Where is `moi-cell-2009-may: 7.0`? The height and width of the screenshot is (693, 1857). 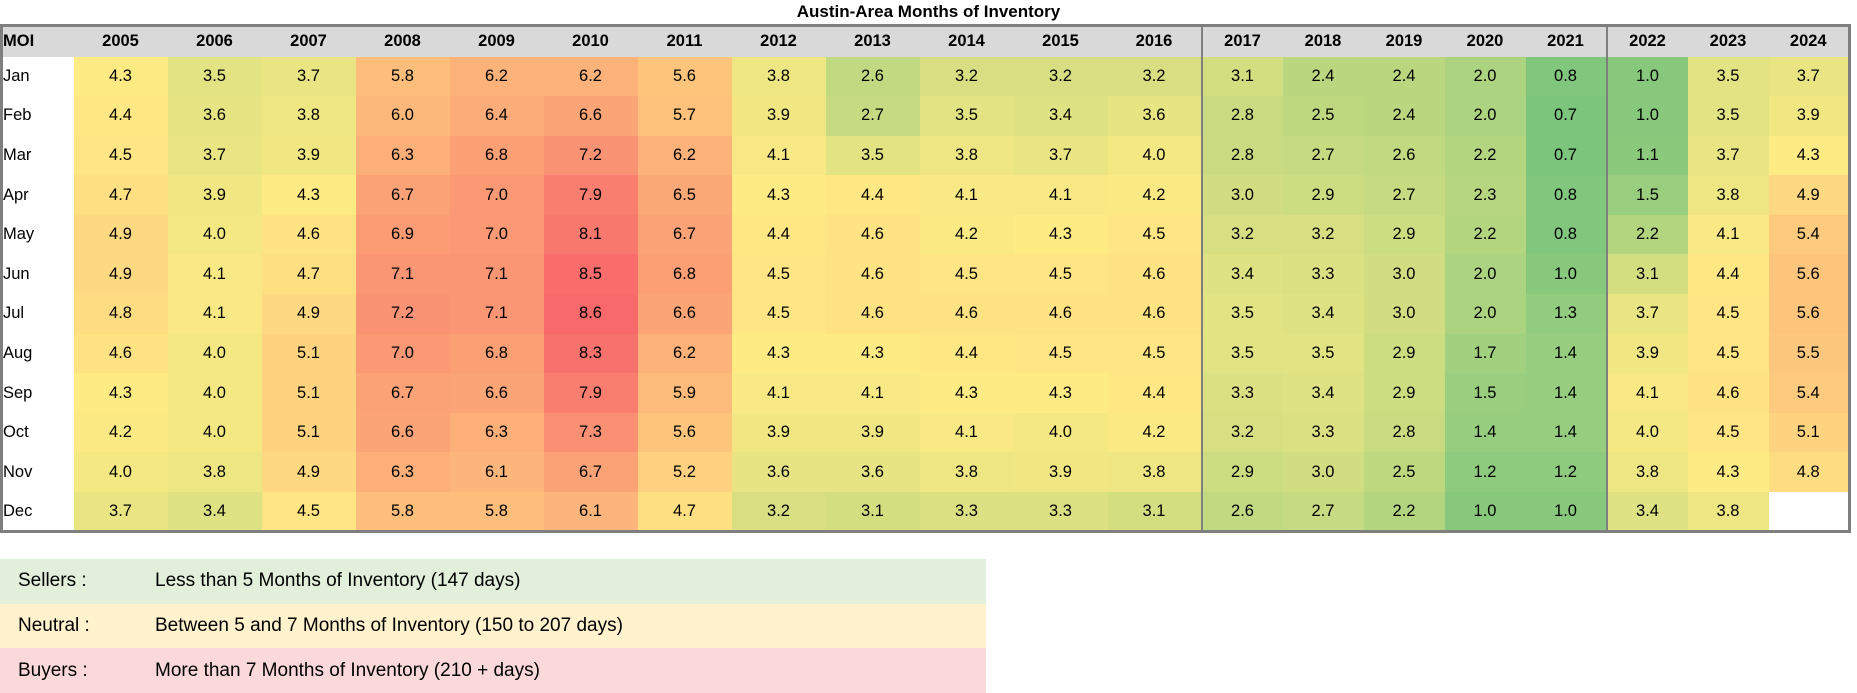 moi-cell-2009-may: 7.0 is located at coordinates (496, 234).